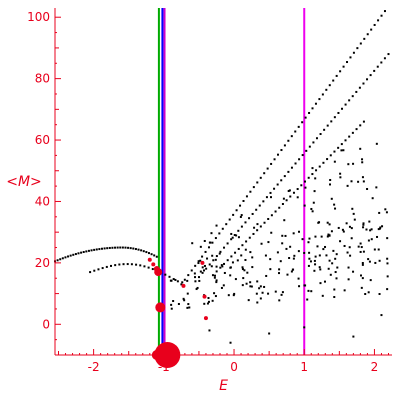 The image size is (400, 400). What do you see at coordinates (24, 182) in the screenshot?
I see `y-axis-title: <M>` at bounding box center [24, 182].